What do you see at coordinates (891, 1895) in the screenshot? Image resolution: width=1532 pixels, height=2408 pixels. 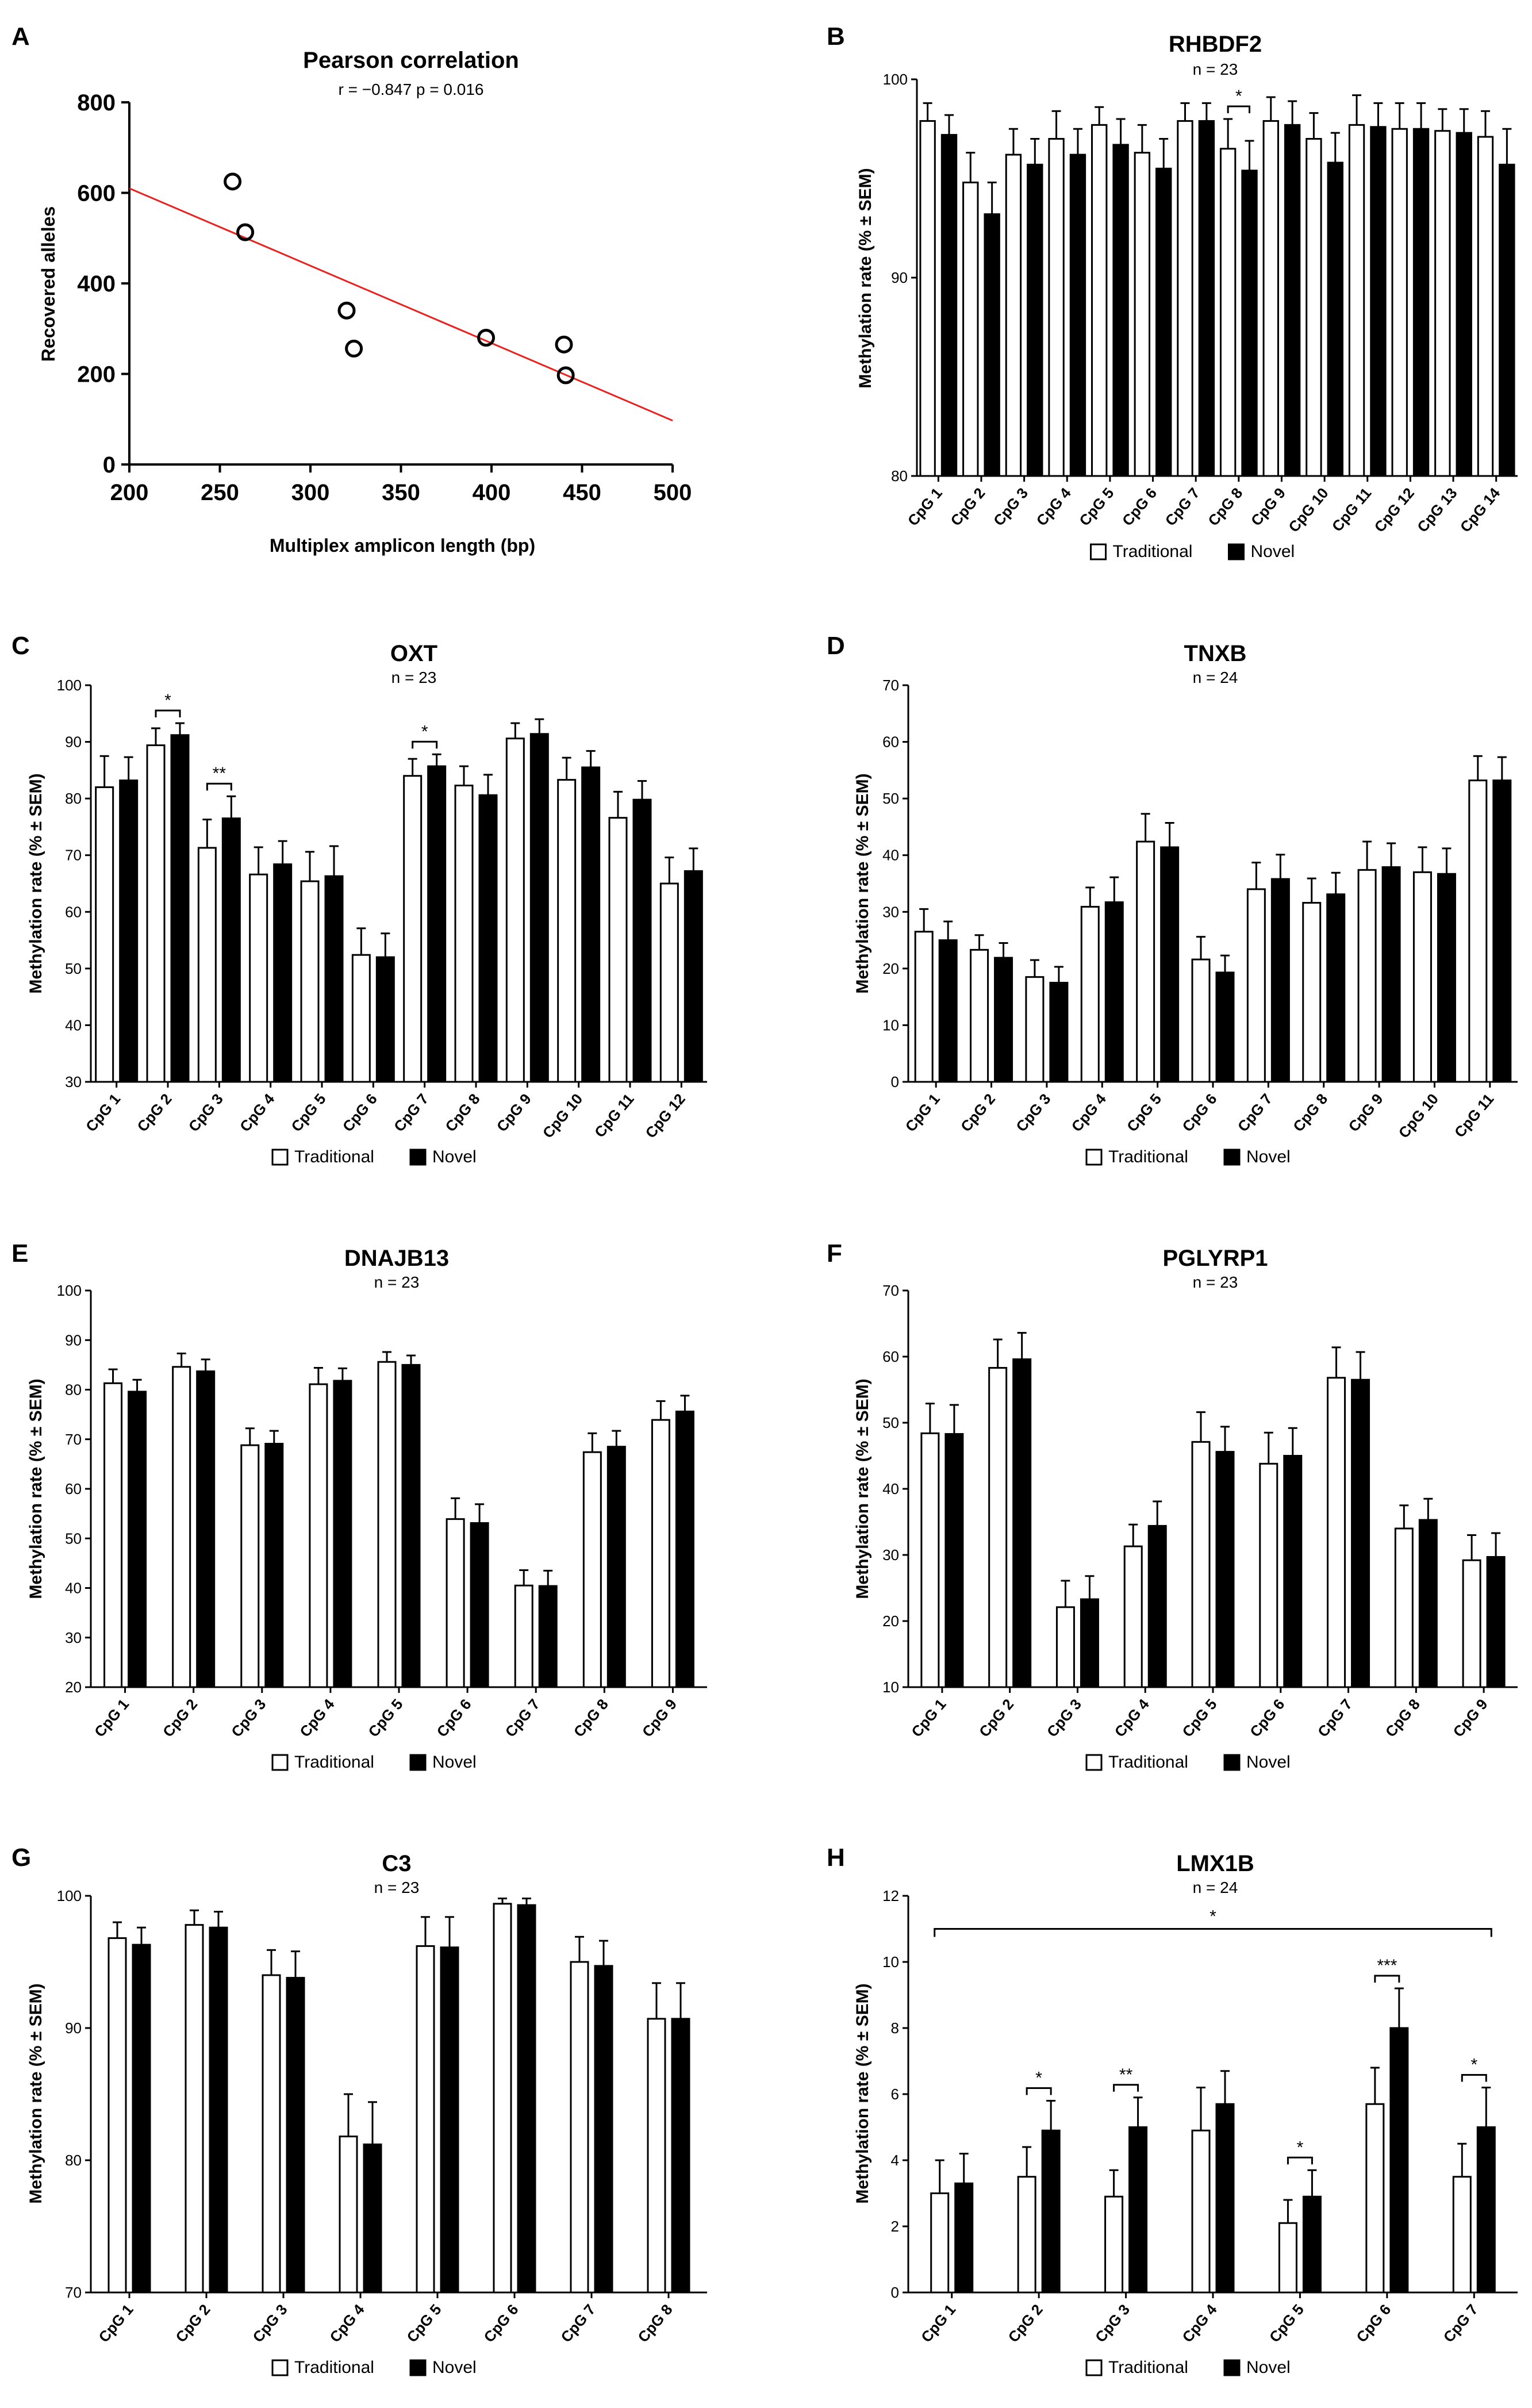 I see `y-tick-label: 12` at bounding box center [891, 1895].